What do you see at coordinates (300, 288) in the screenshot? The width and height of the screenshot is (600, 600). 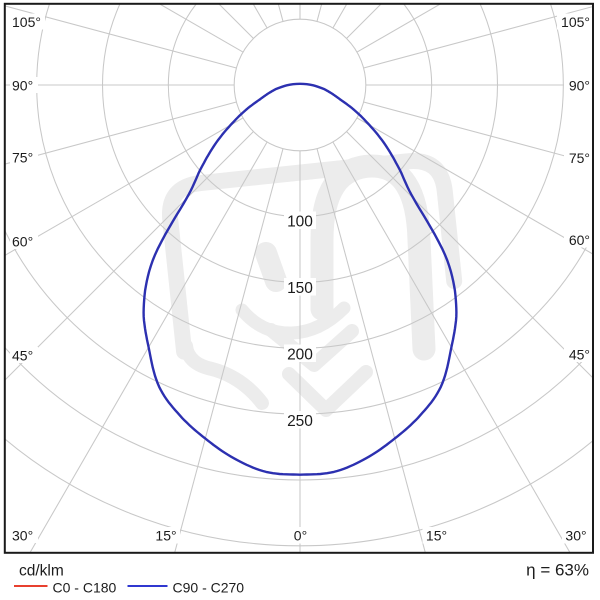 I see `svg-text: 150` at bounding box center [300, 288].